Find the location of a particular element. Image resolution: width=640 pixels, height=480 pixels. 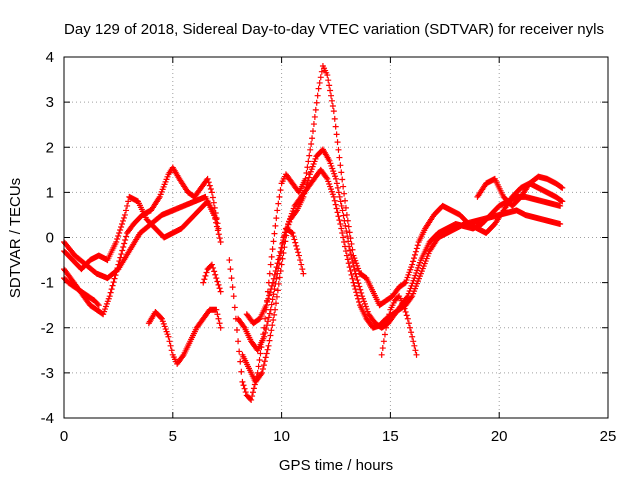

x-tick-label: 10 is located at coordinates (281, 436).